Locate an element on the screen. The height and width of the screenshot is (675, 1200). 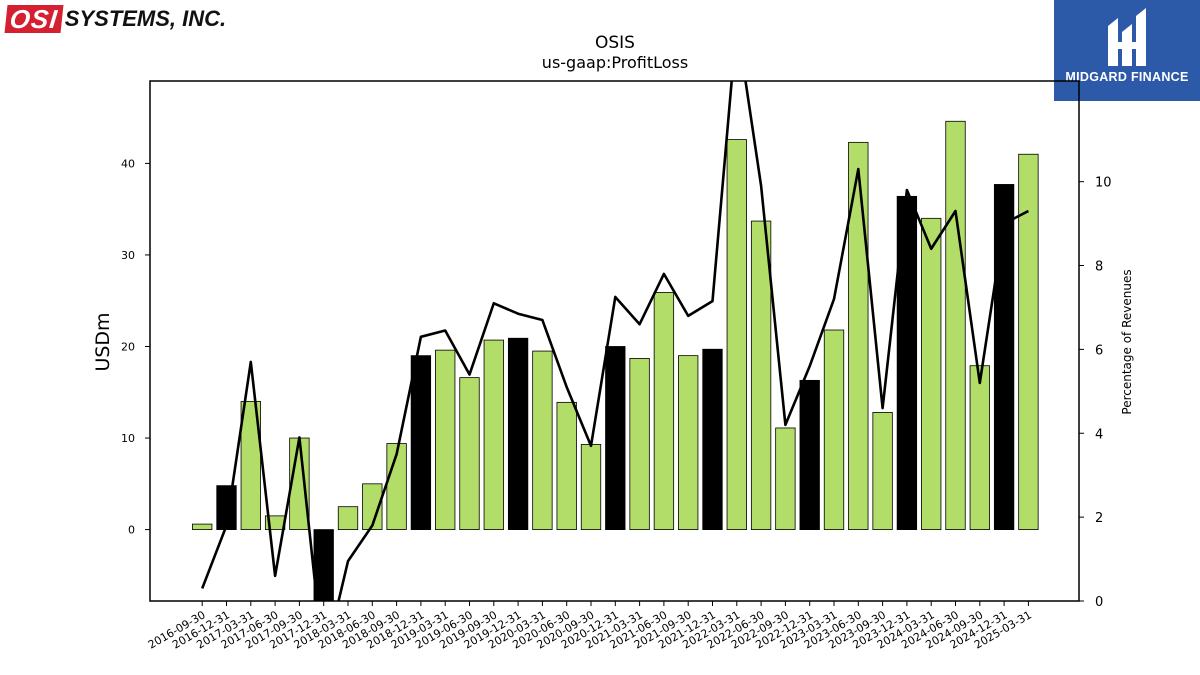
osi-logo-text: SYSTEMS, INC. is located at coordinates (145, 18).